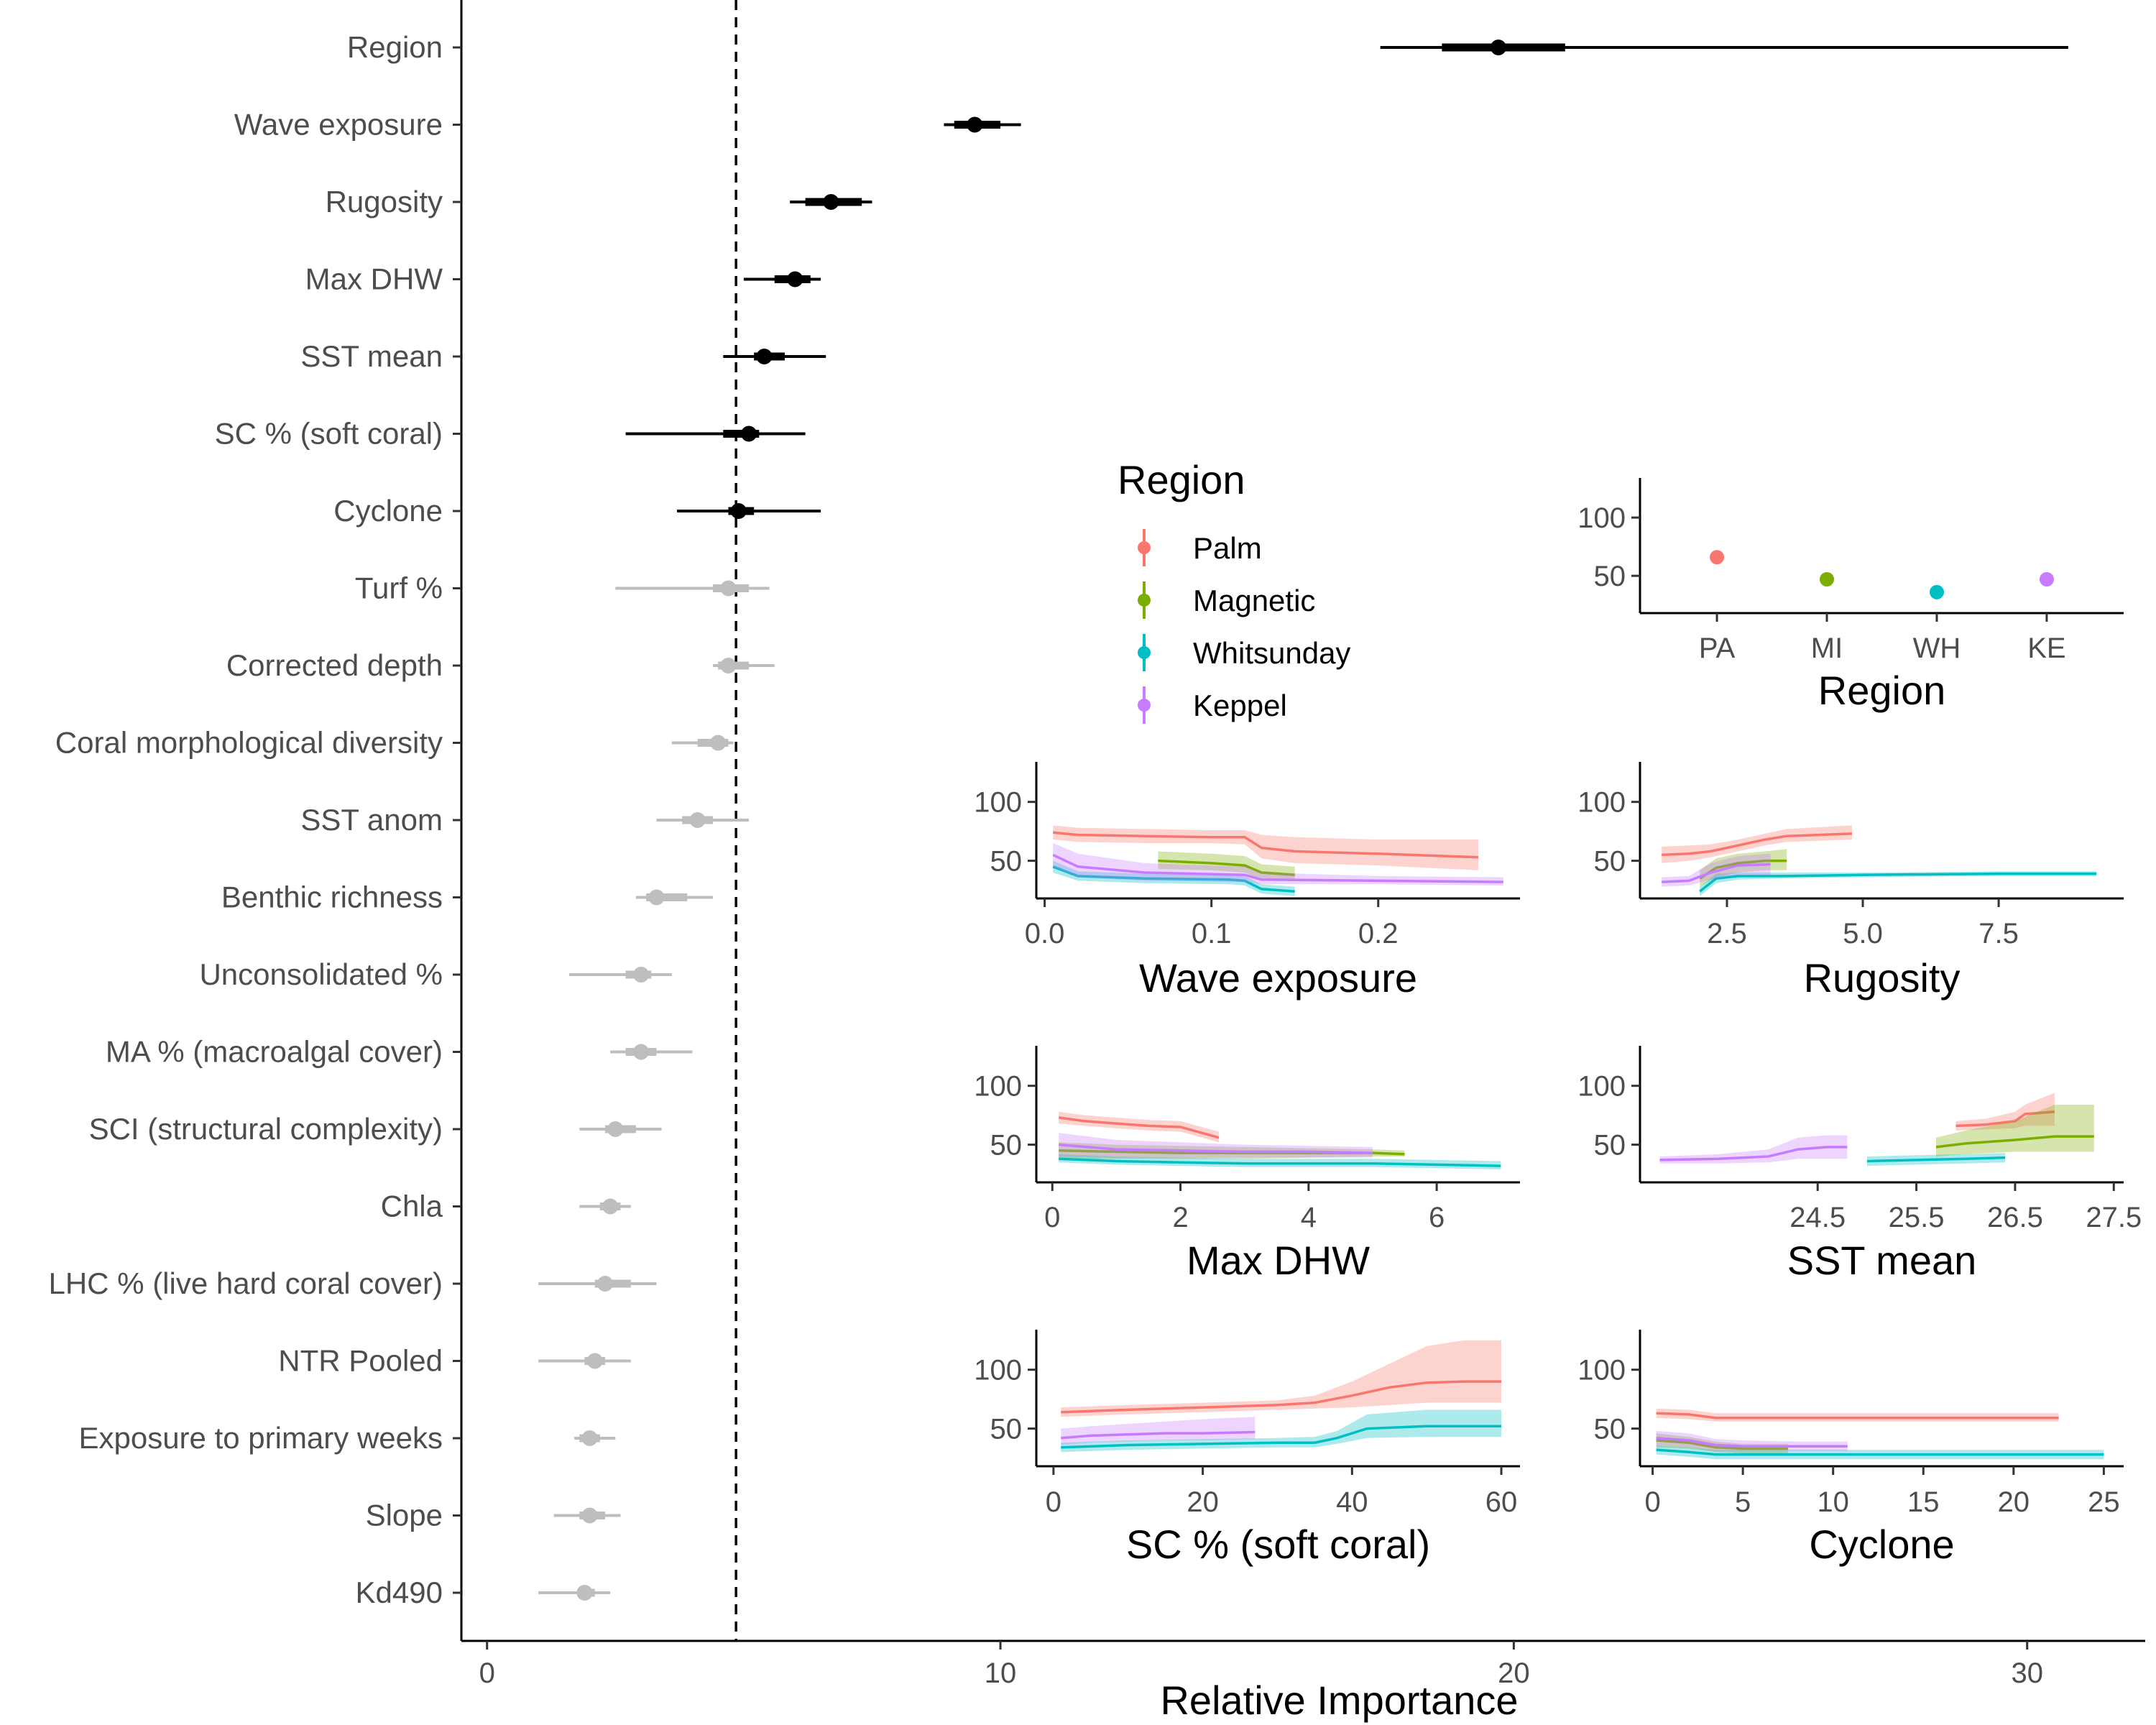  I want to click on y-tick-label: Turf %, so click(399, 588).